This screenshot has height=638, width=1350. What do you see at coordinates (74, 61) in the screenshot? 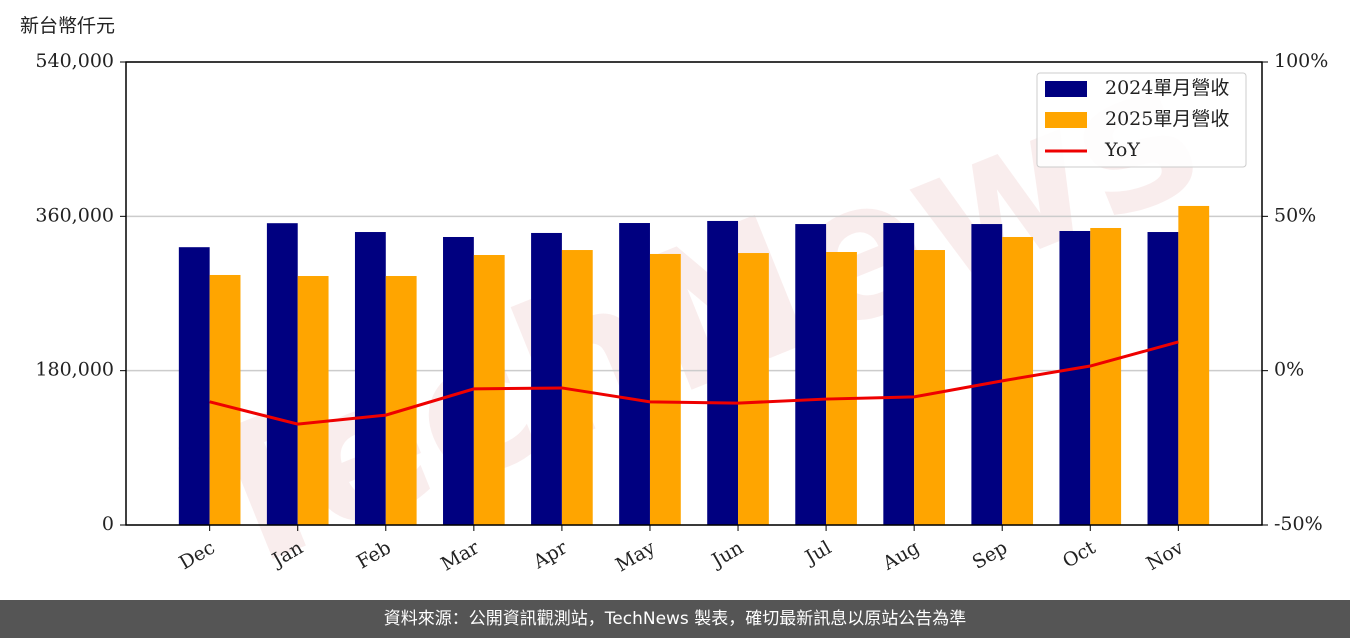
I see `y-tick-label: 540,000` at bounding box center [74, 61].